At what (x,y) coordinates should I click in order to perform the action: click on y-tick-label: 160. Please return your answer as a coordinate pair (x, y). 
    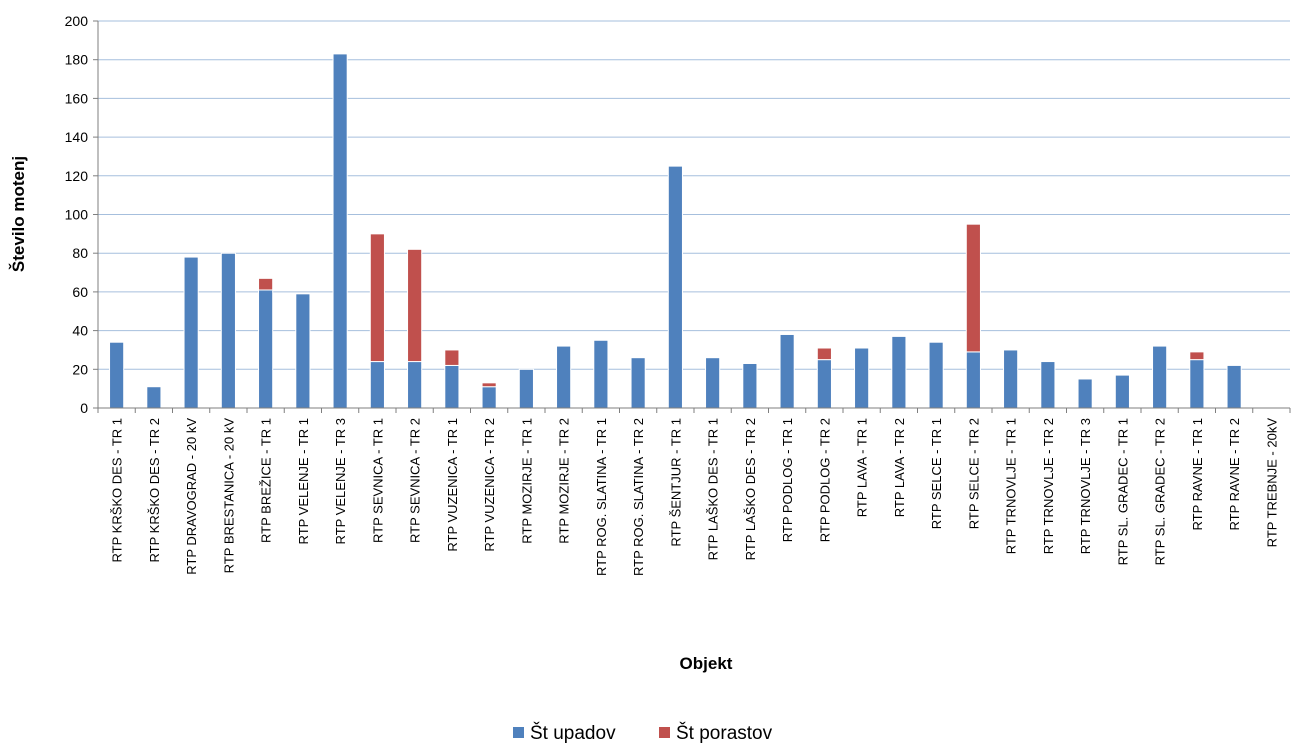
    Looking at the image, I should click on (77, 98).